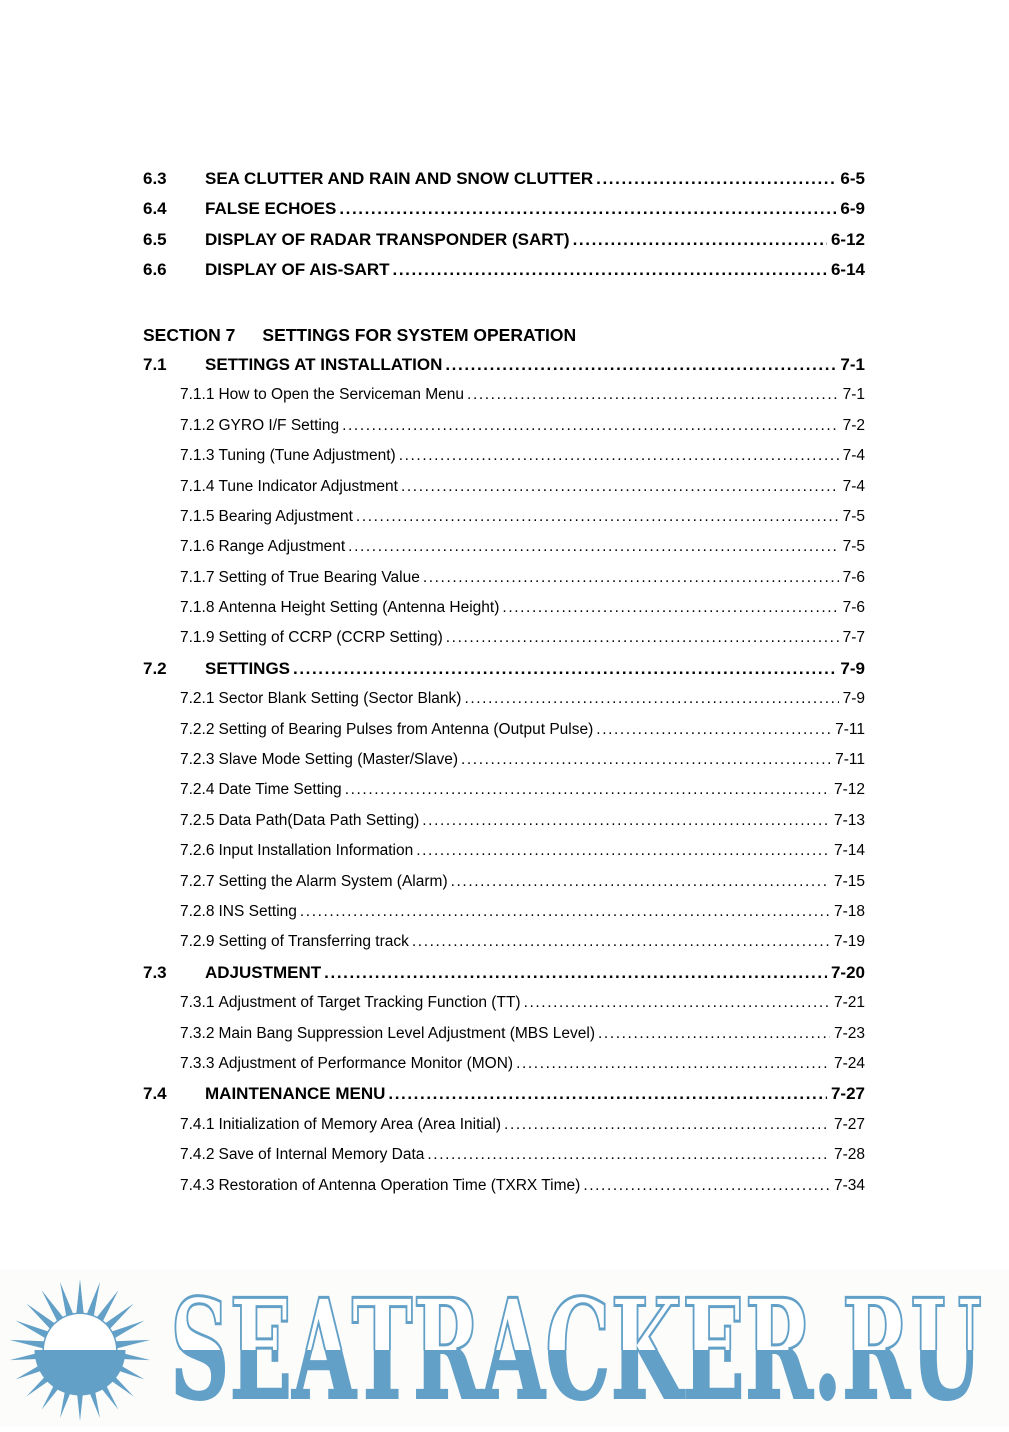  Describe the element at coordinates (847, 972) in the screenshot. I see `toc-entry-page: 7-20` at that location.